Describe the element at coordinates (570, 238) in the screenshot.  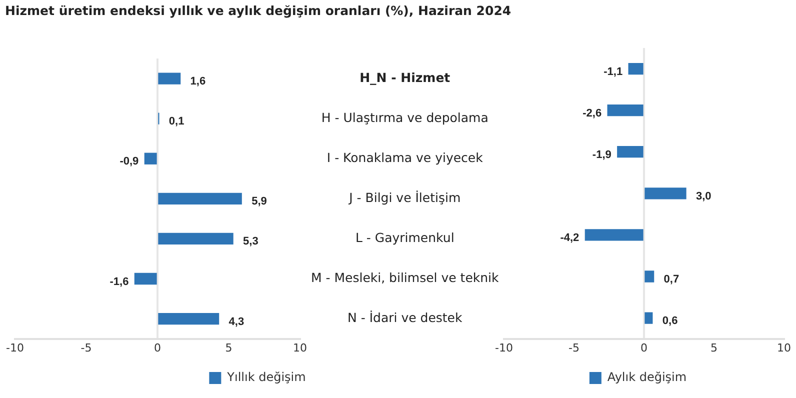
I see `data-label: -4,2` at that location.